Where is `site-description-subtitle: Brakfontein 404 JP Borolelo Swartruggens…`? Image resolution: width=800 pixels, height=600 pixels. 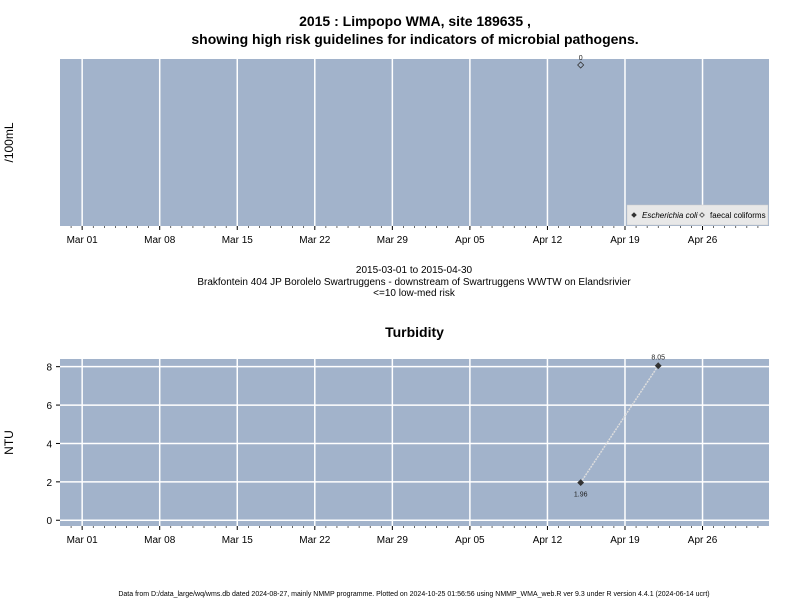 site-description-subtitle: Brakfontein 404 JP Borolelo Swartruggens… is located at coordinates (414, 282).